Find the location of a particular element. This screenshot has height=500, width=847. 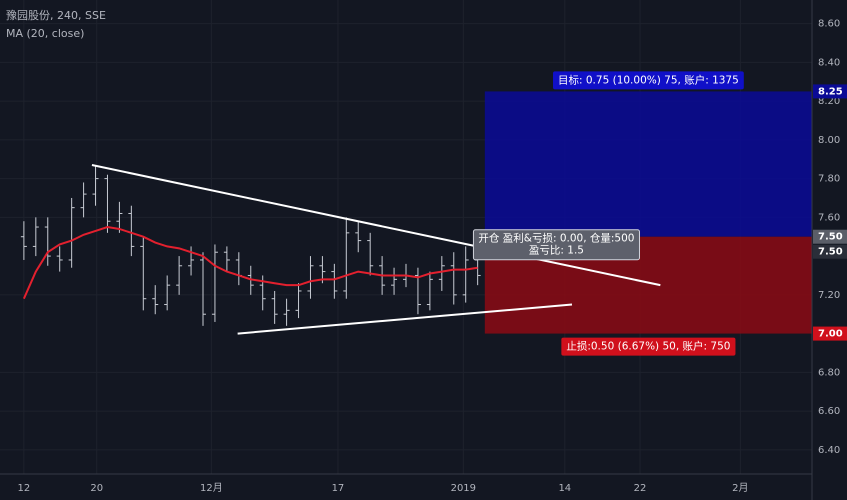

y-tick-label: 7.60 is located at coordinates (829, 217).